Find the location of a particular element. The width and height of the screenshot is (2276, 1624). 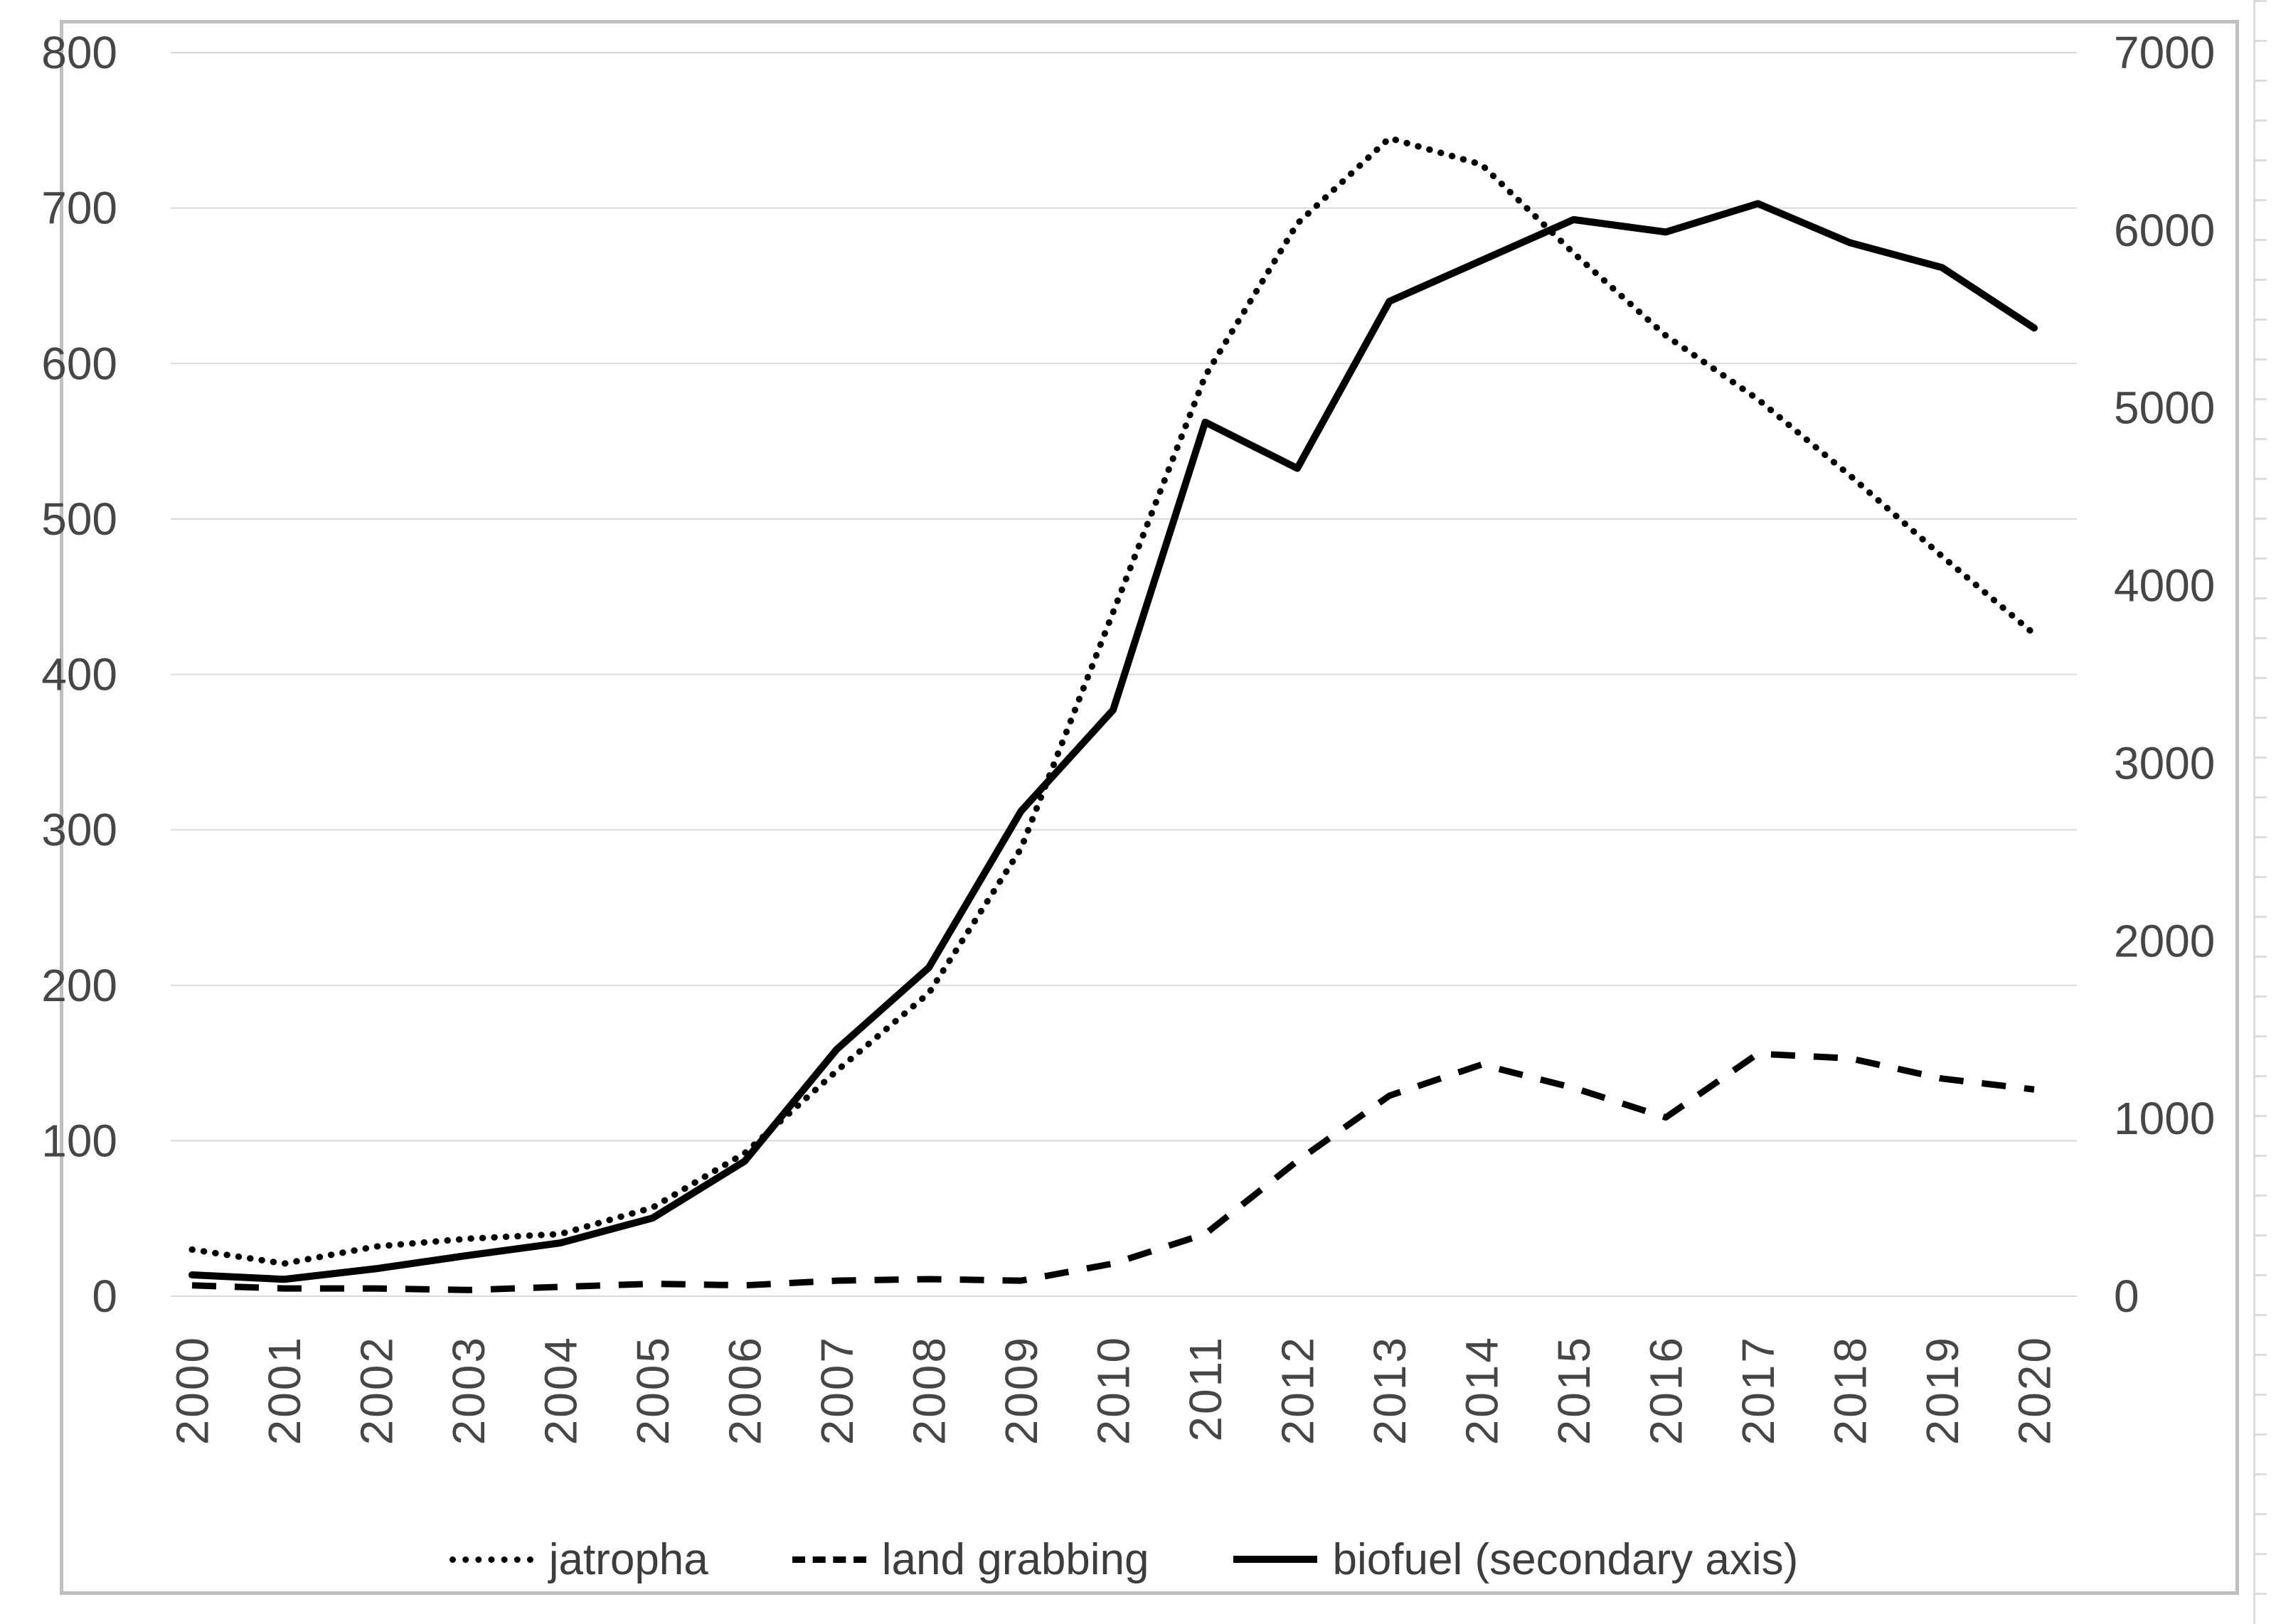

right-axis-tick-0: 0 is located at coordinates (2127, 1296).